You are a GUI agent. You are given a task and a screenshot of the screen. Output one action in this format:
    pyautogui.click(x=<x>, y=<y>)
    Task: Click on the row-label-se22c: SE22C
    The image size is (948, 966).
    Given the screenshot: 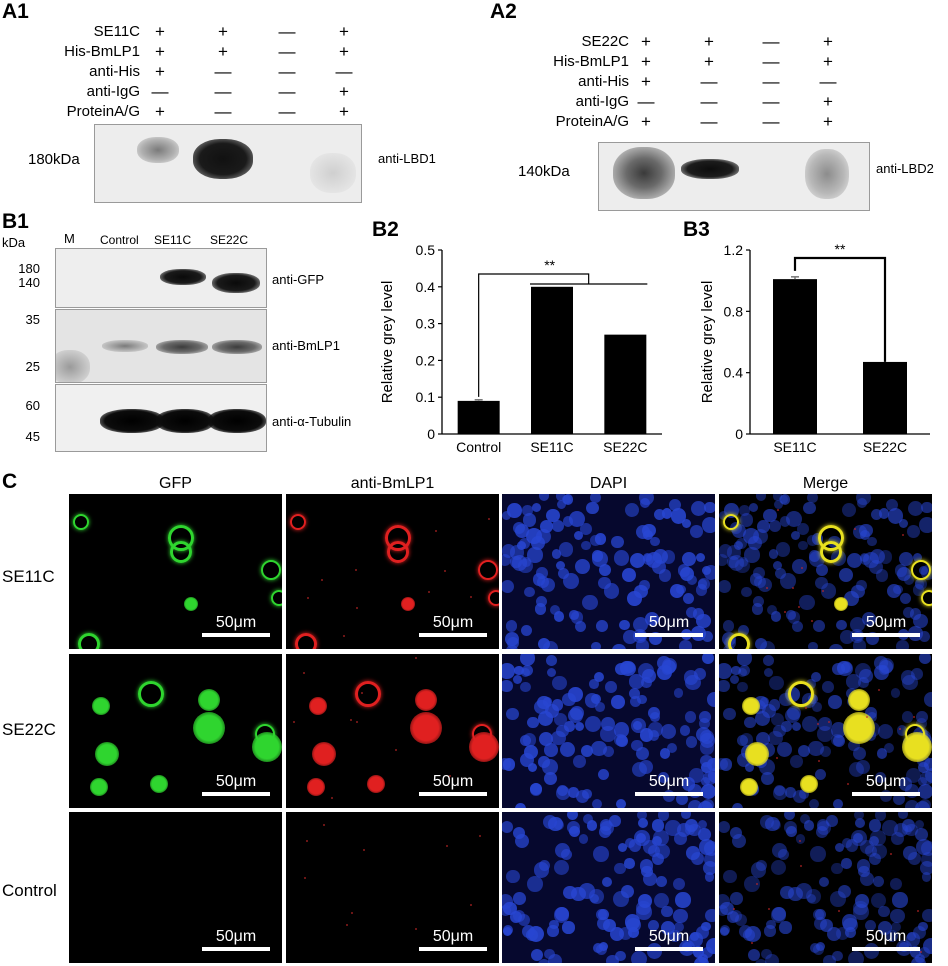 What is the action you would take?
    pyautogui.click(x=29, y=729)
    